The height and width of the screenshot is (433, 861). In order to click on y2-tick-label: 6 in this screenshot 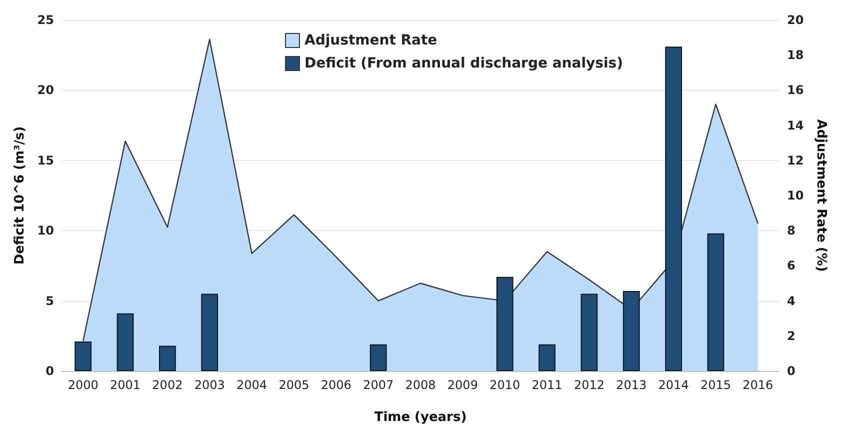, I will do `click(791, 265)`.